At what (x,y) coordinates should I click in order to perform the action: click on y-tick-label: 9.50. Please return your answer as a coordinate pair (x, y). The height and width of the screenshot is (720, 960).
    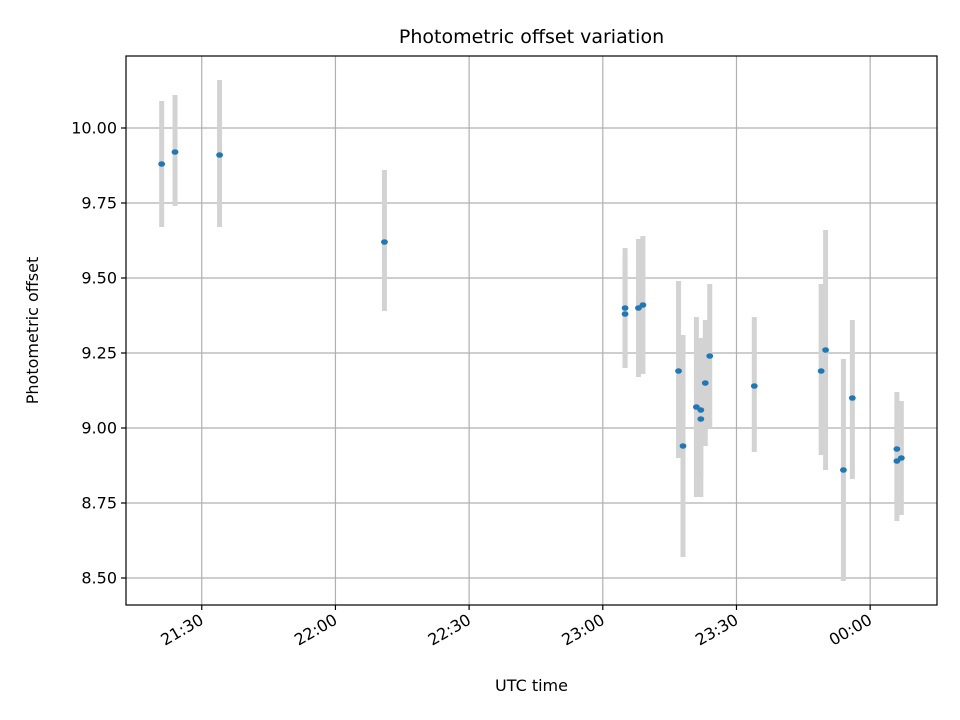
    Looking at the image, I should click on (99, 278).